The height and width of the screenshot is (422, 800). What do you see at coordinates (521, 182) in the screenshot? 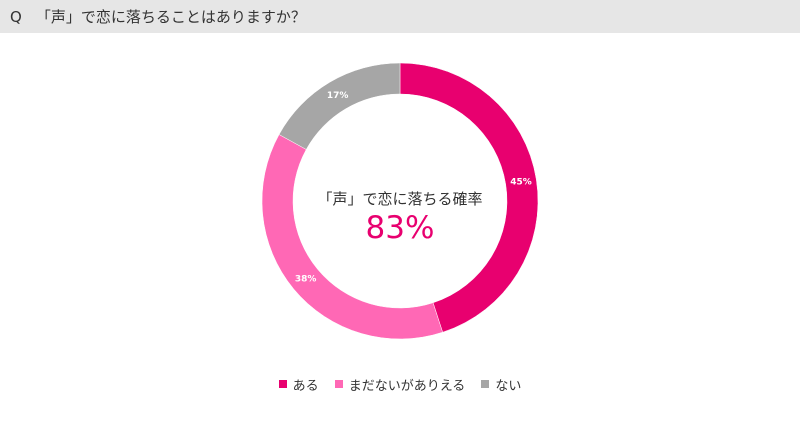
I see `slice-value-label-1: 45%` at bounding box center [521, 182].